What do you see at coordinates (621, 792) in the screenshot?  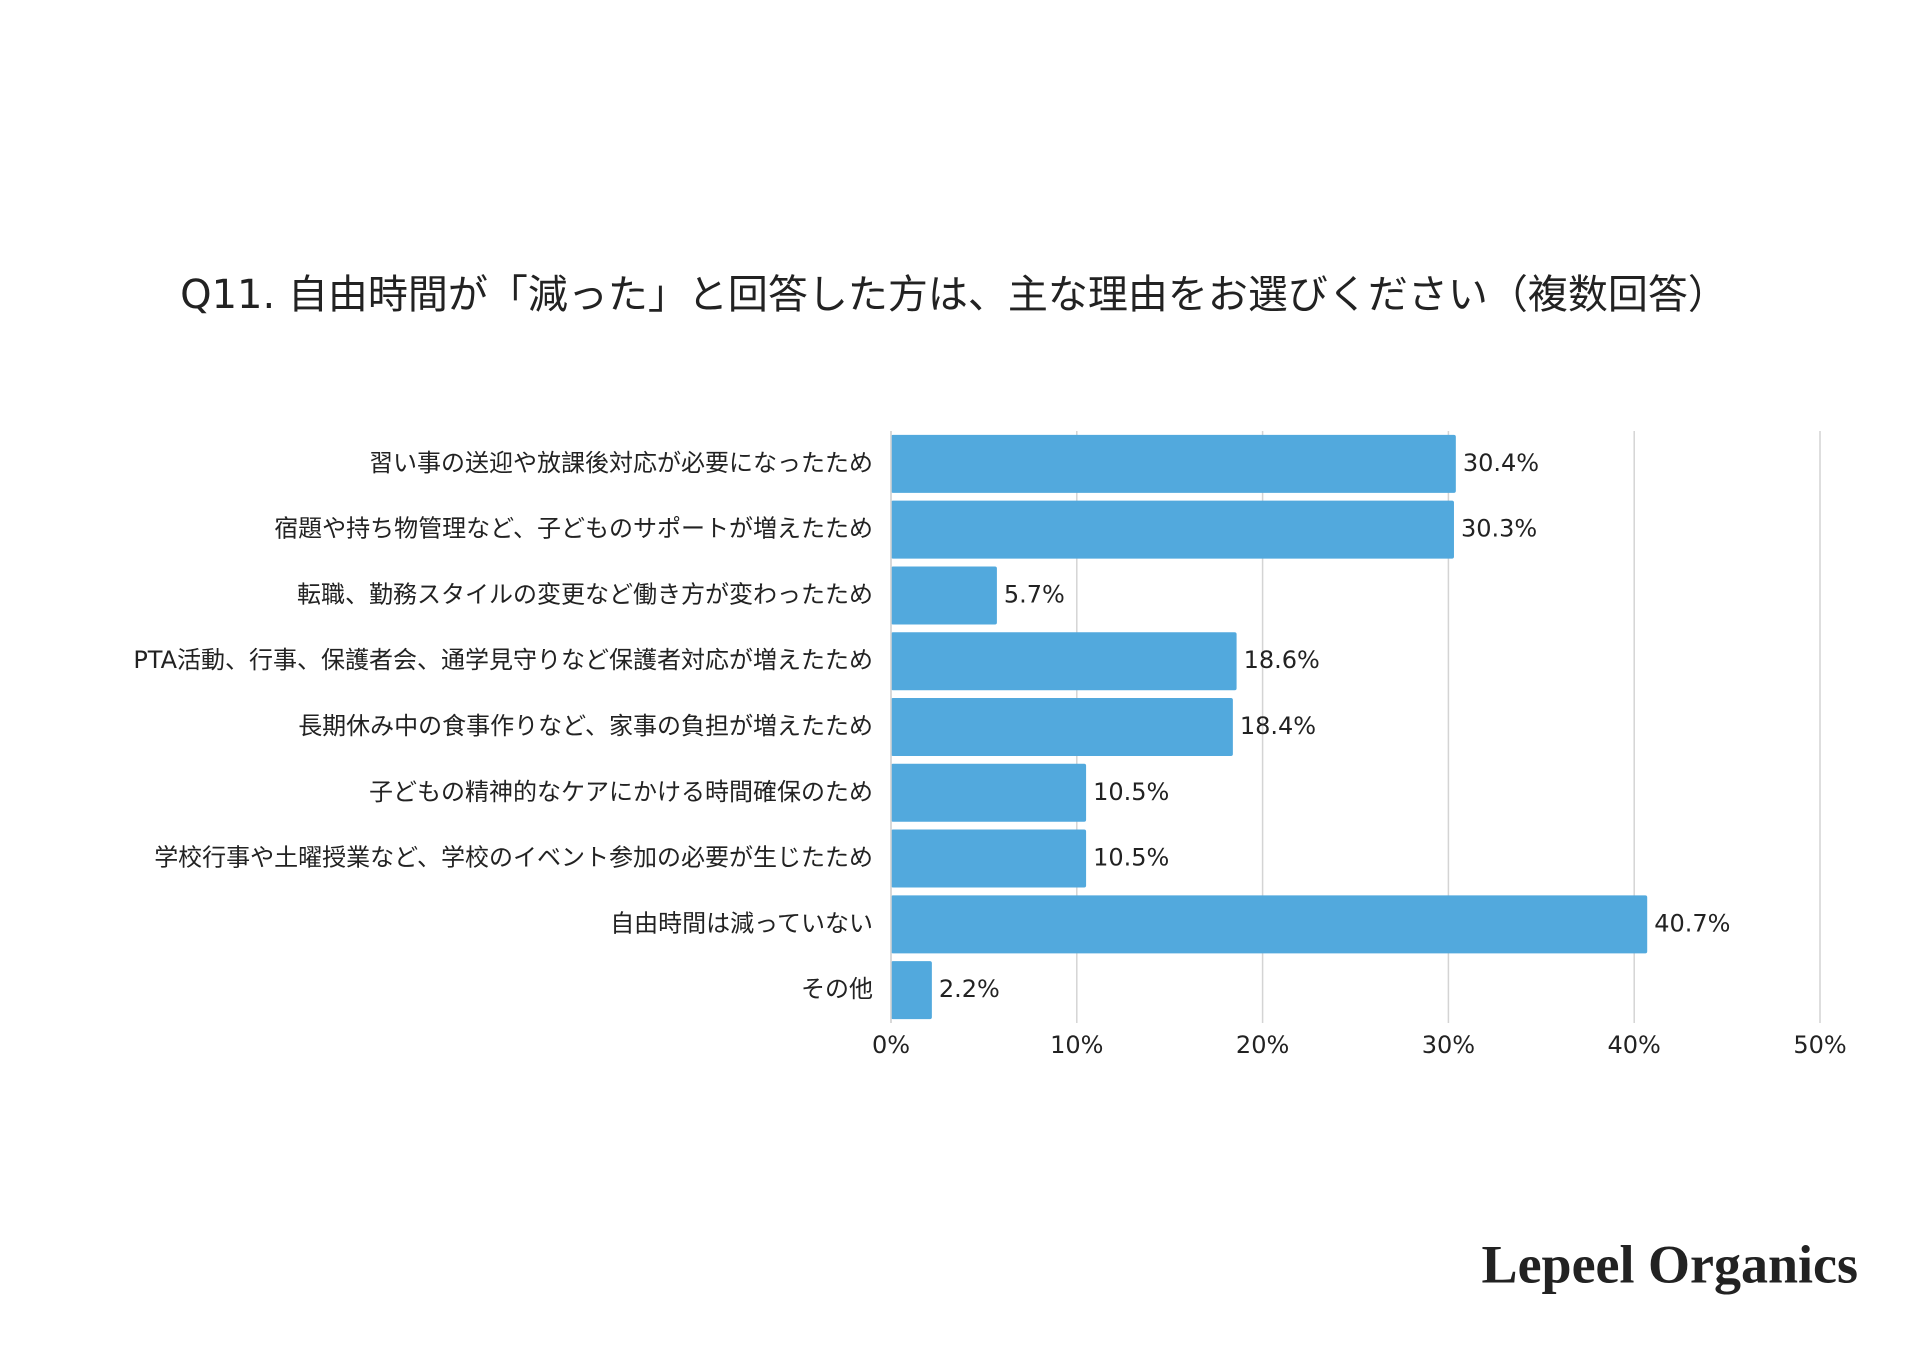 I see `y-tick-label: 子どもの精神的なケアにかける時間確保のため` at bounding box center [621, 792].